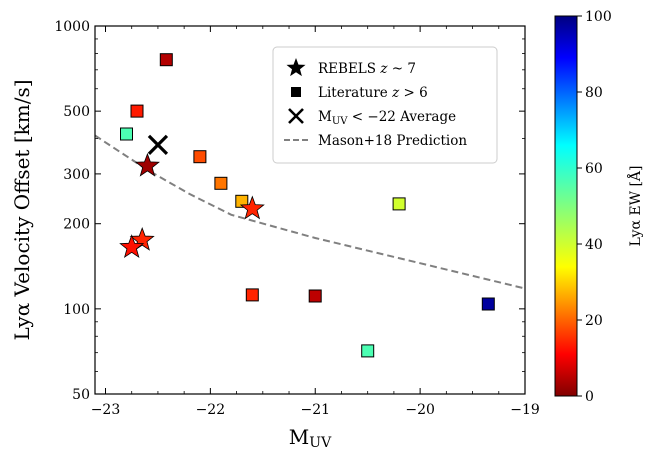 This screenshot has height=452, width=659. Describe the element at coordinates (299, 437) in the screenshot. I see `x-axis-label-main: M` at that location.